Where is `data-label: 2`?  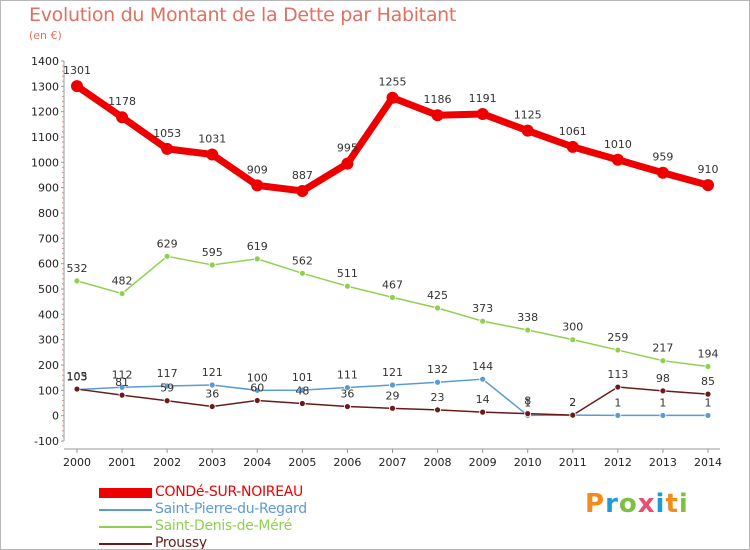
data-label: 2 is located at coordinates (572, 402).